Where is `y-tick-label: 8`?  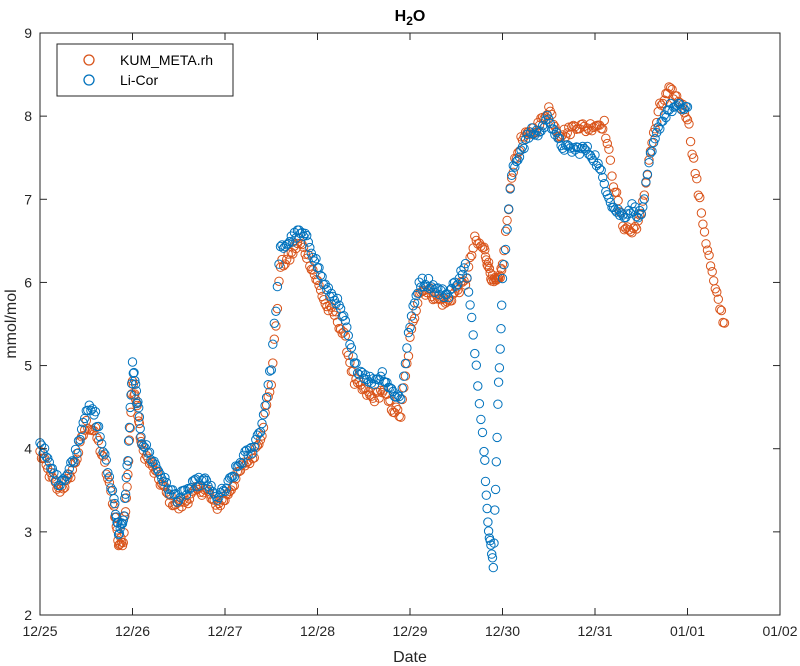 y-tick-label: 8 is located at coordinates (28, 116).